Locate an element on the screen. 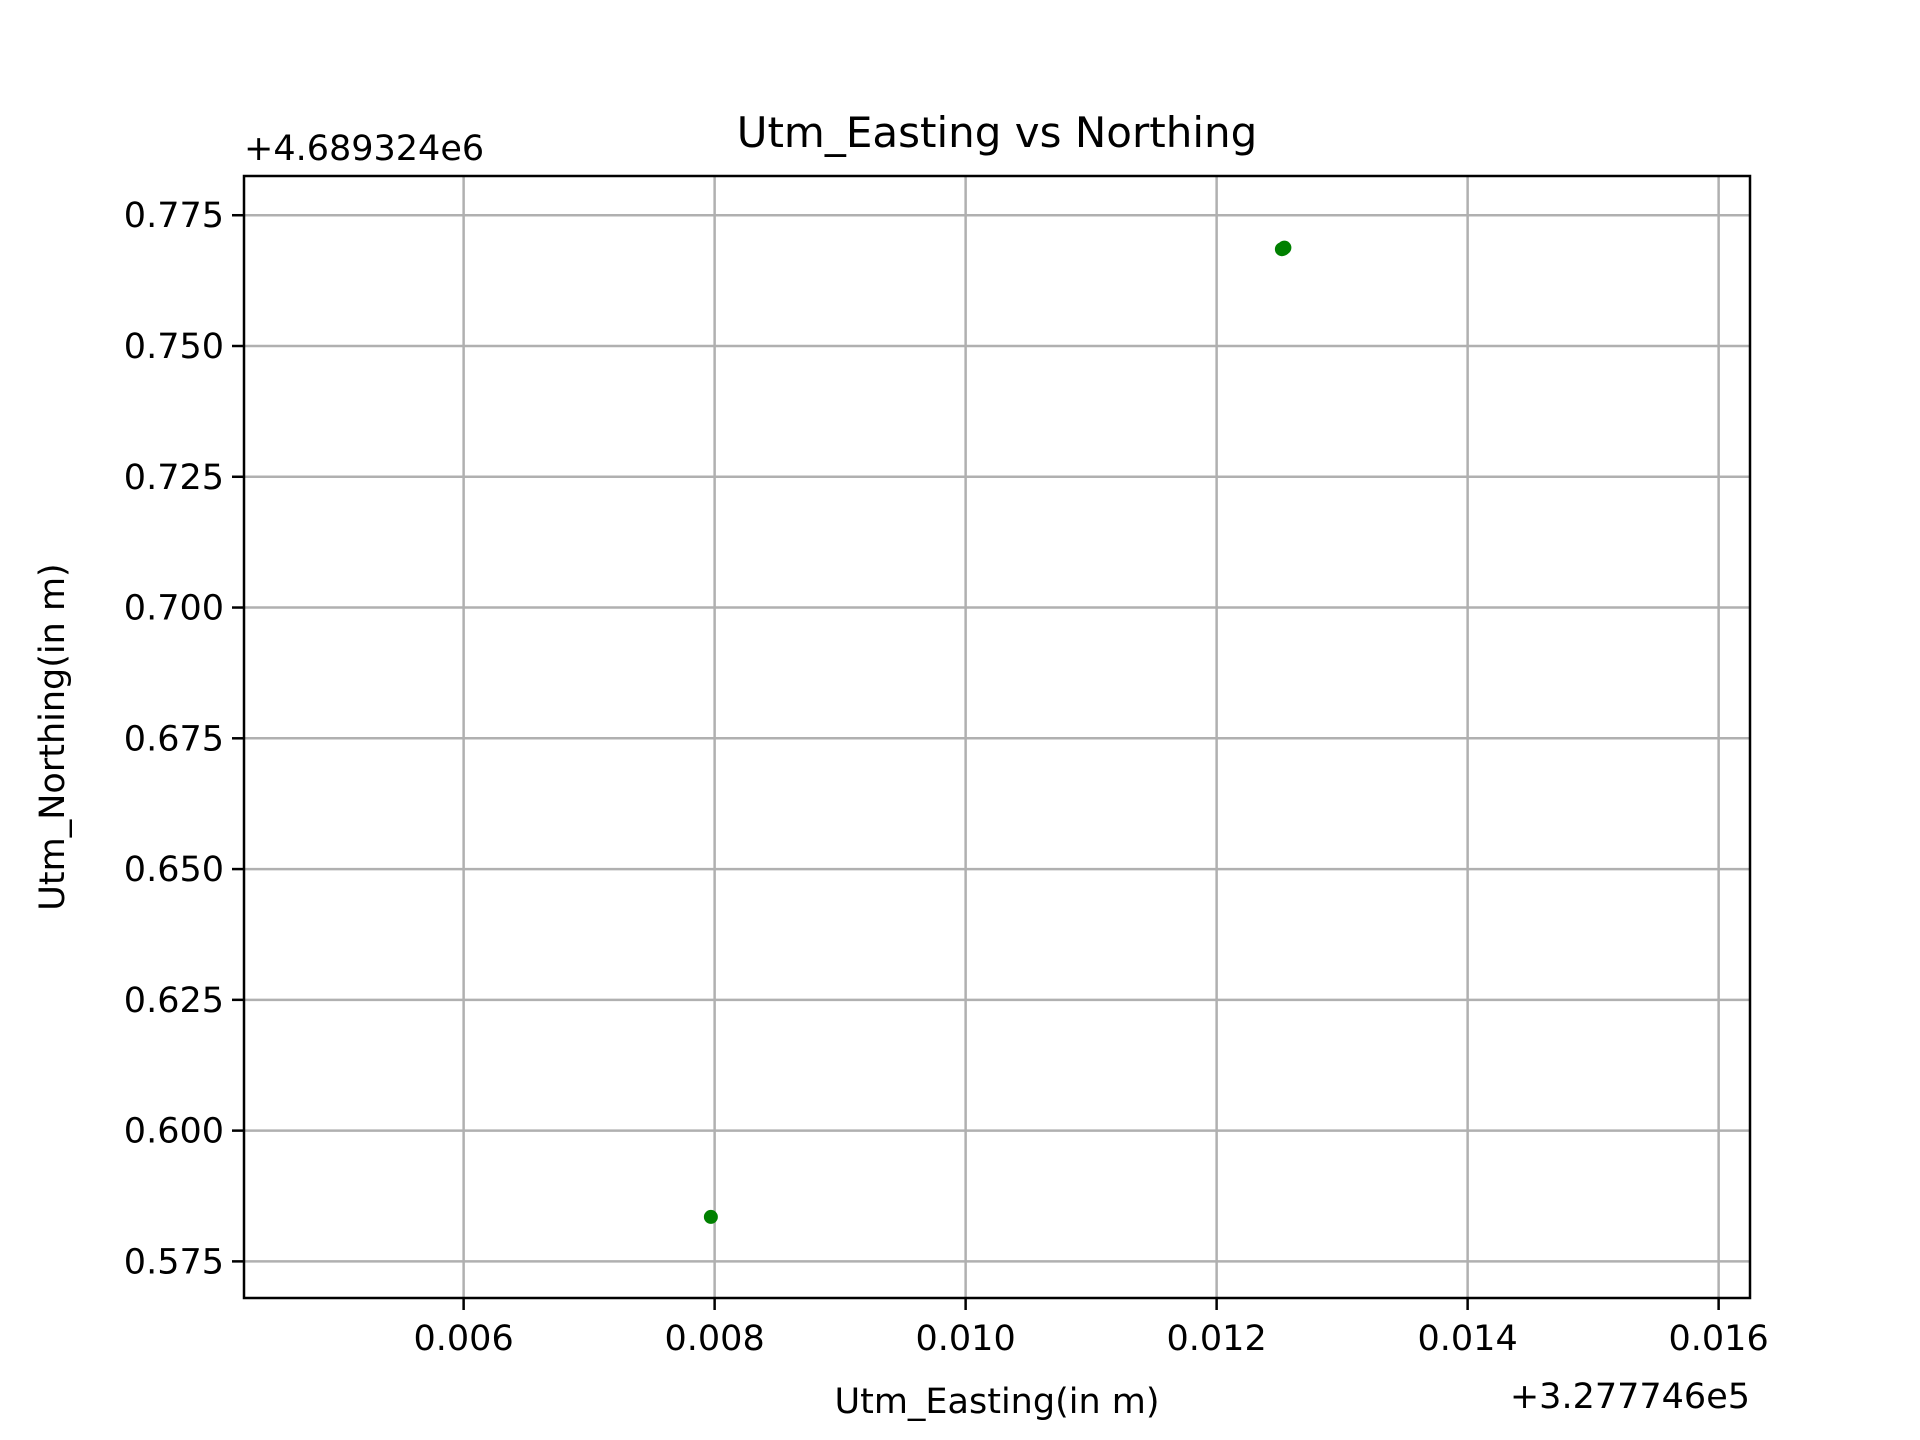  y-tick-label: 0.625 is located at coordinates (174, 1001).